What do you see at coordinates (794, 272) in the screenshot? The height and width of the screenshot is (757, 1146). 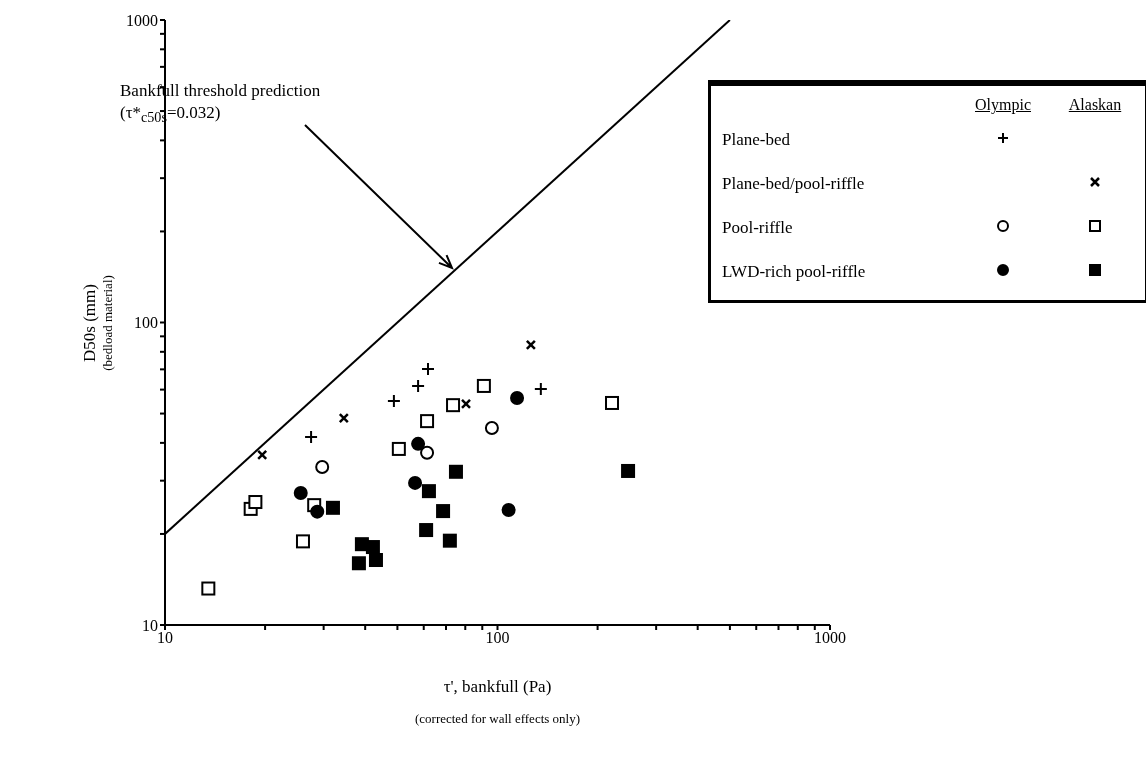 I see `annotation: LWD-rich pool-riffle` at bounding box center [794, 272].